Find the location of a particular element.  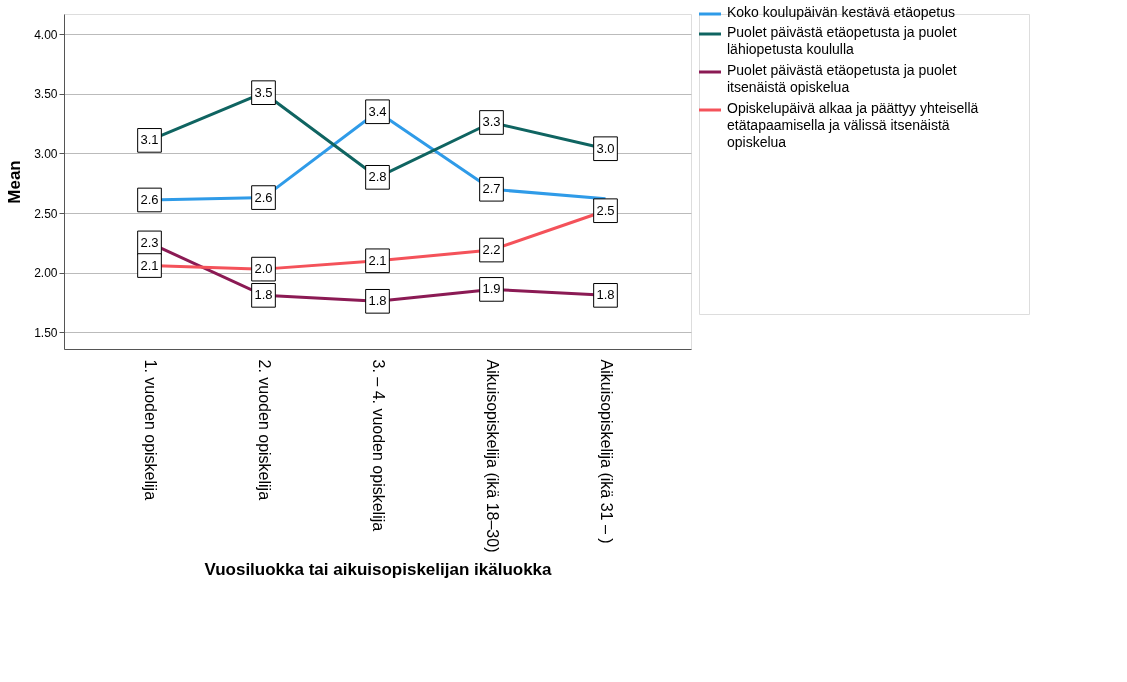

y-tick-label: 2.50 is located at coordinates (46, 213).